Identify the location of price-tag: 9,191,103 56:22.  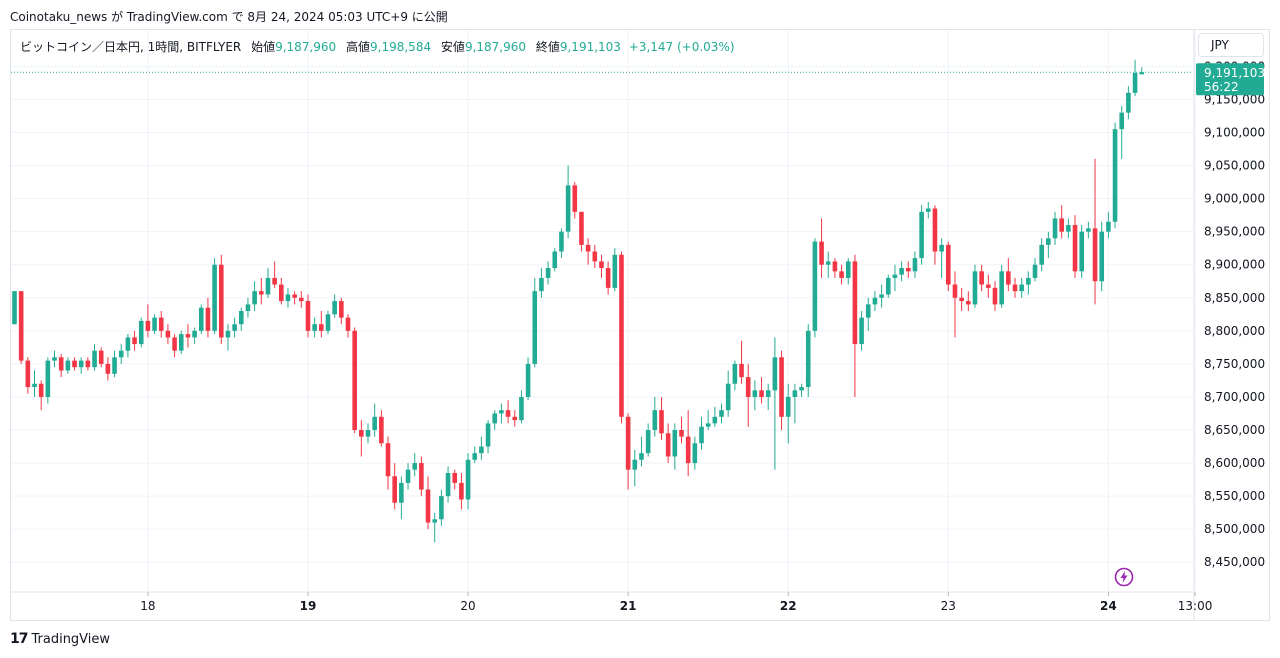
(1230, 79).